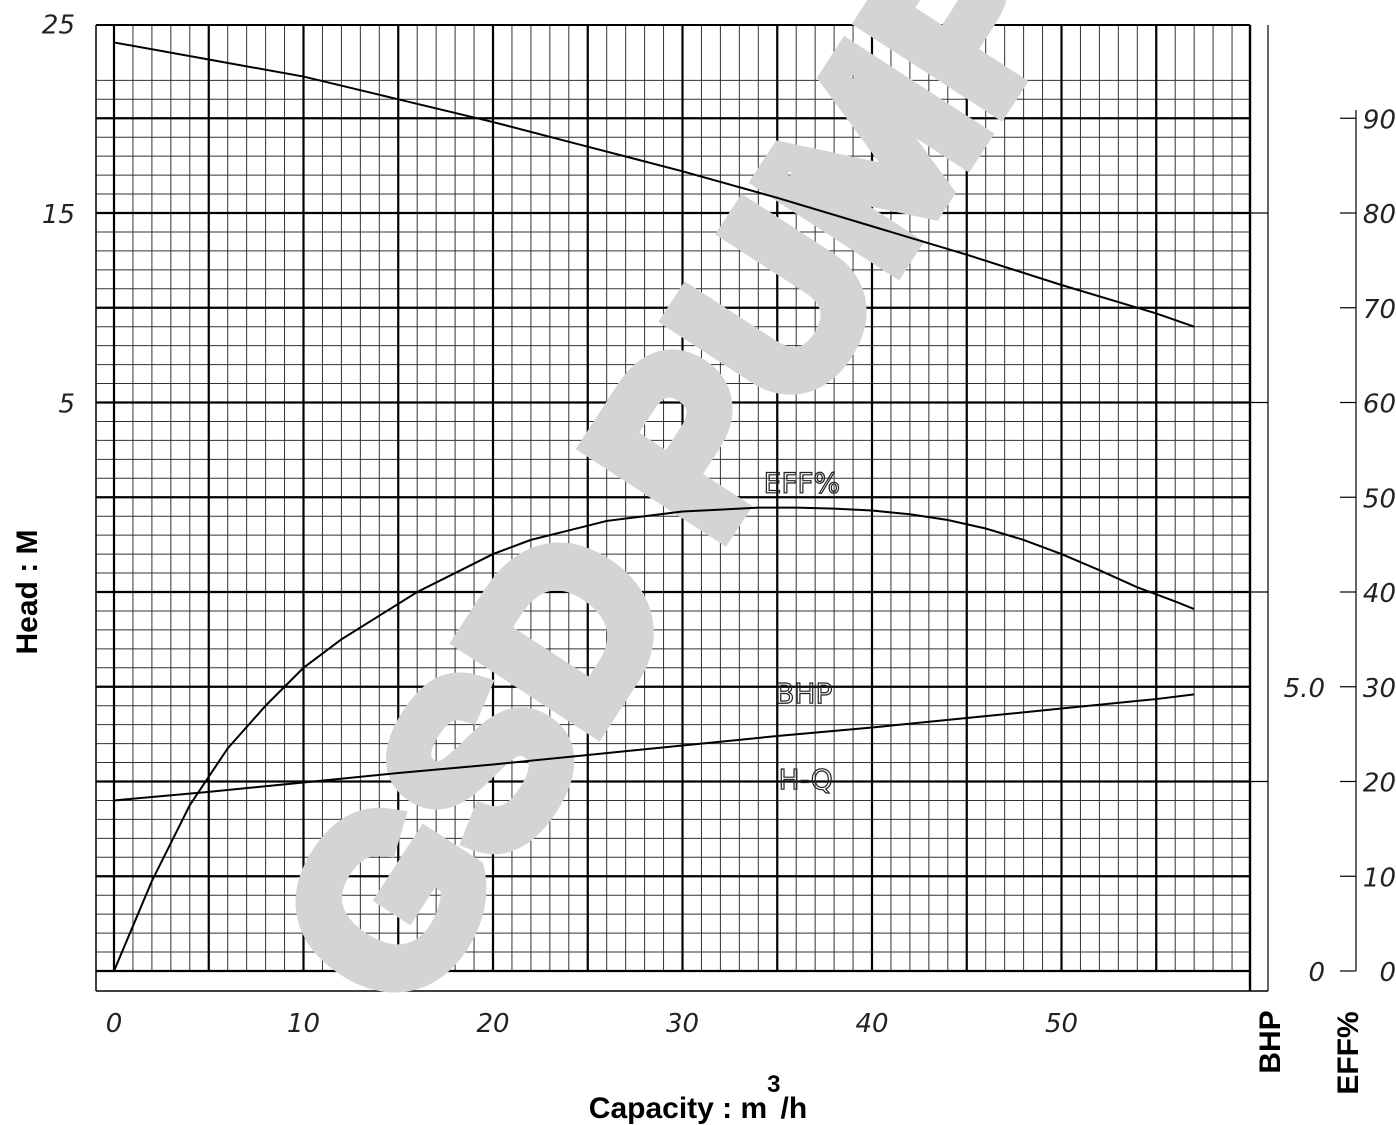 The height and width of the screenshot is (1125, 1396). I want to click on eff-tick-label-5: 50, so click(1379, 499).